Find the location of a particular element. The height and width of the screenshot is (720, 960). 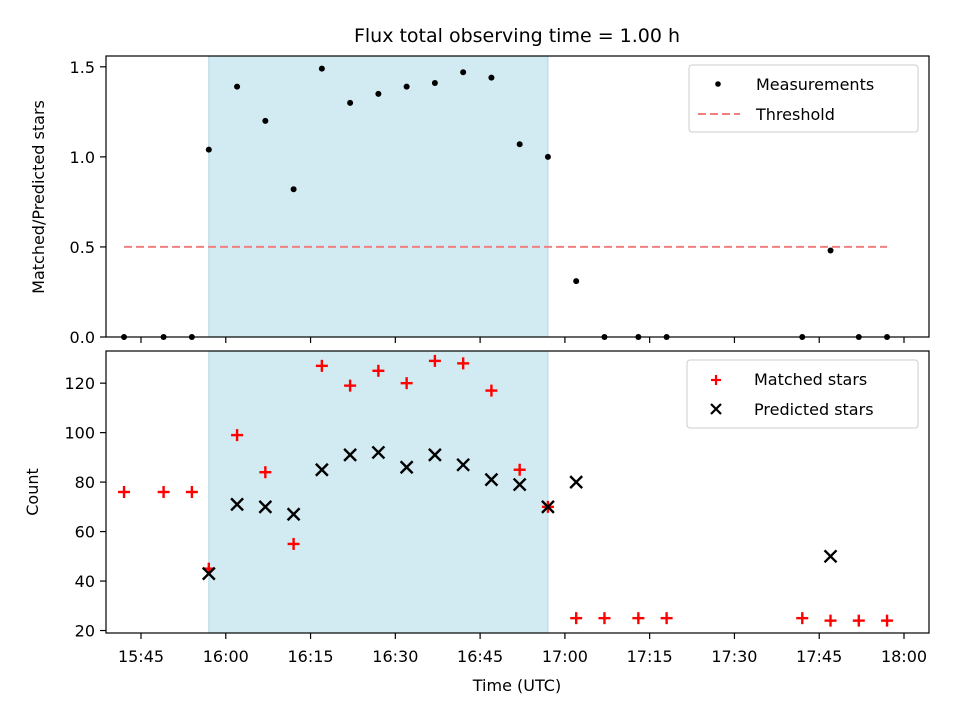

measurements-legend-marker is located at coordinates (718, 84).